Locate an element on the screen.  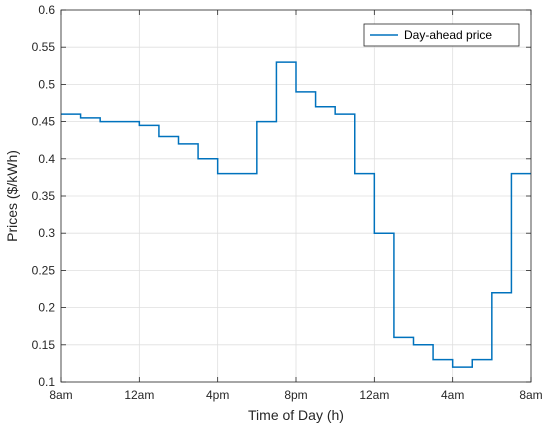
y-tick-label: 0.45 is located at coordinates (44, 122).